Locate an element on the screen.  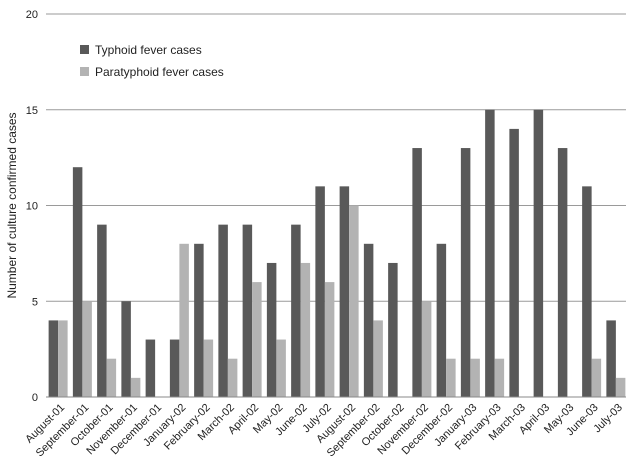
y-axis-tick-labels: 0 5 10 15 20 is located at coordinates (32, 206).